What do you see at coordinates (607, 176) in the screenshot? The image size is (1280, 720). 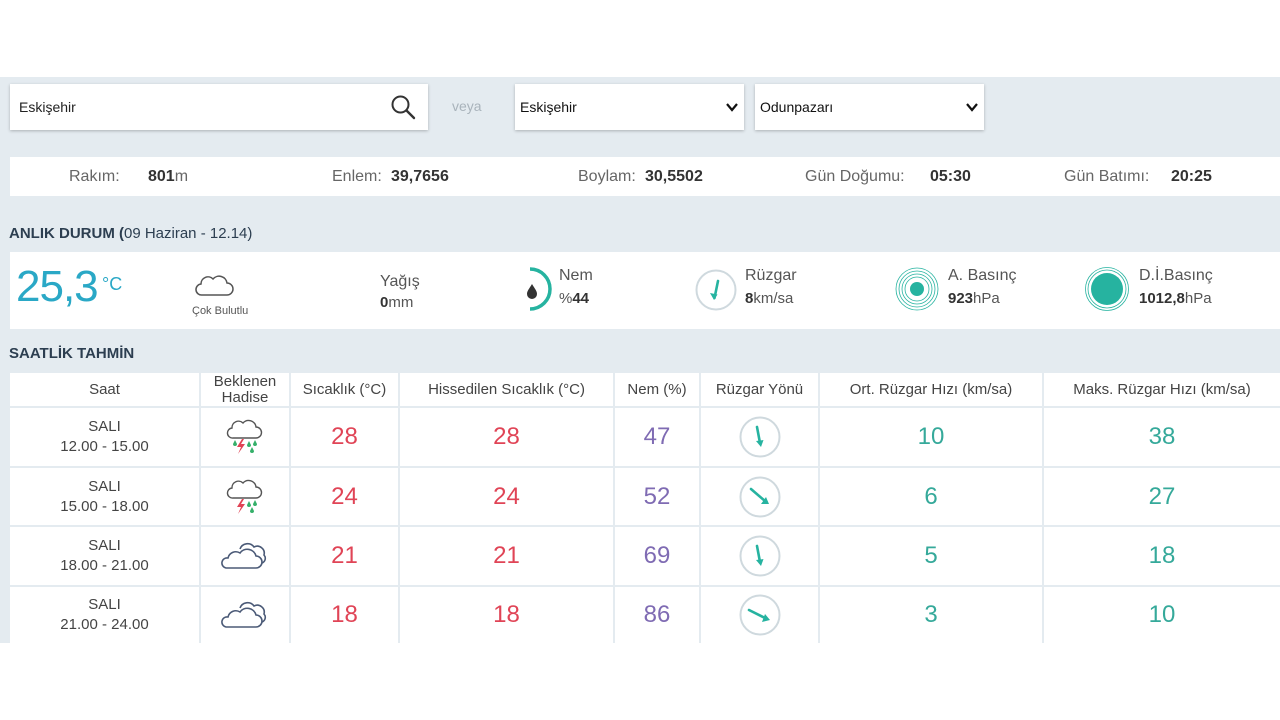 I see `longitude-label: Boylam:` at bounding box center [607, 176].